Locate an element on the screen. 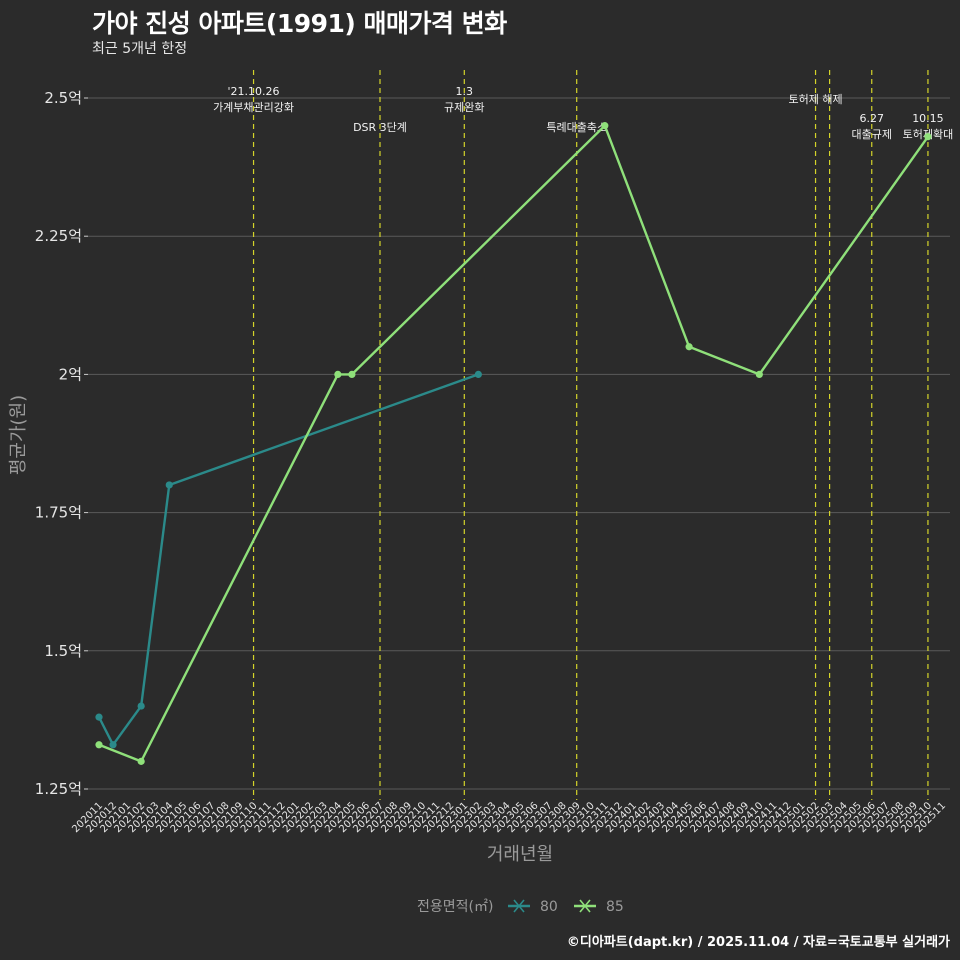  event-label-text: 특례대출축소 is located at coordinates (576, 127).